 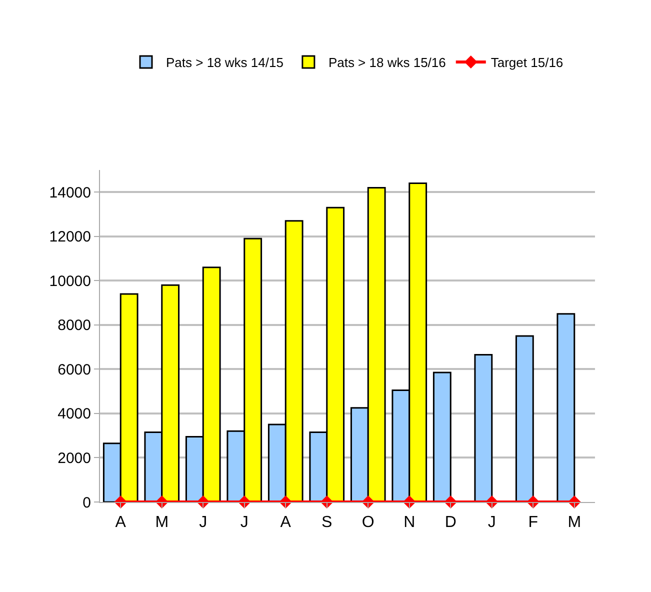 I want to click on y-tick-label: 2000, so click(x=74, y=458).